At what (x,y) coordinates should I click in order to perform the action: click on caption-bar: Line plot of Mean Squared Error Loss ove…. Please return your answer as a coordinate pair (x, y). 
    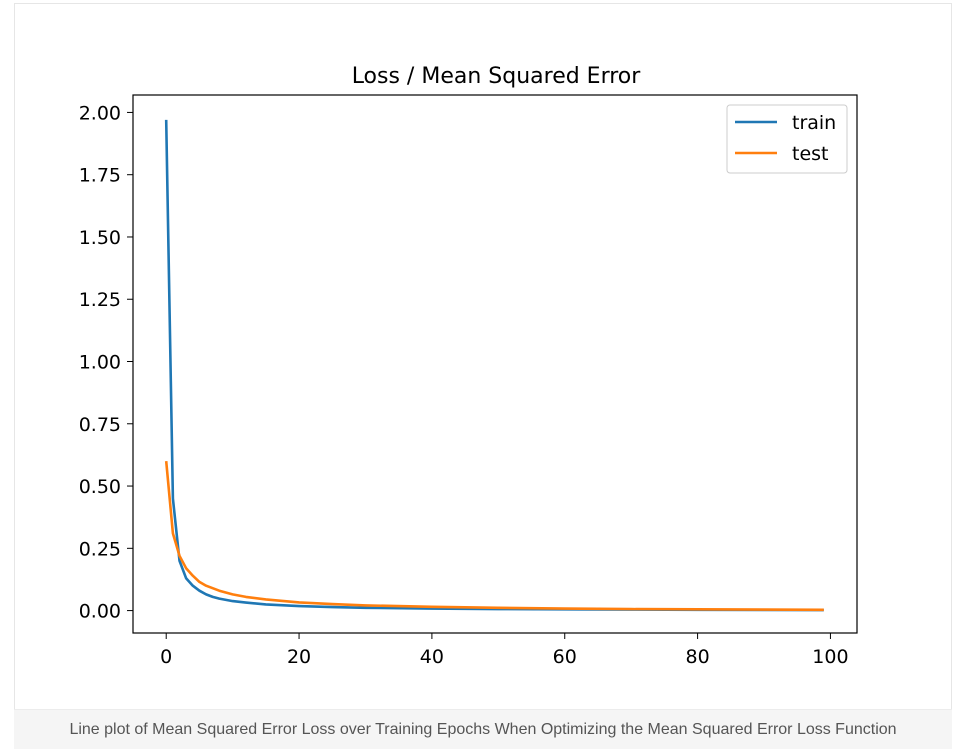
    Looking at the image, I should click on (483, 729).